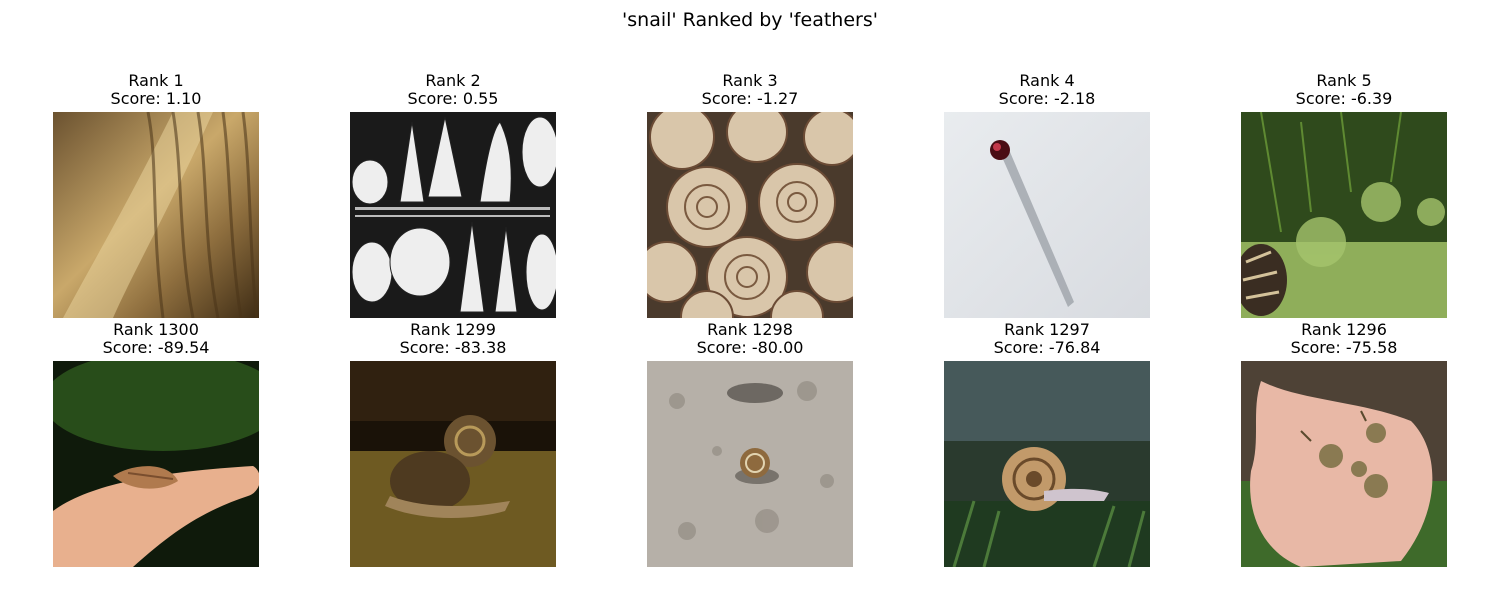 Image resolution: width=1500 pixels, height=600 pixels. I want to click on snail-on-palm-photo, so click(156, 464).